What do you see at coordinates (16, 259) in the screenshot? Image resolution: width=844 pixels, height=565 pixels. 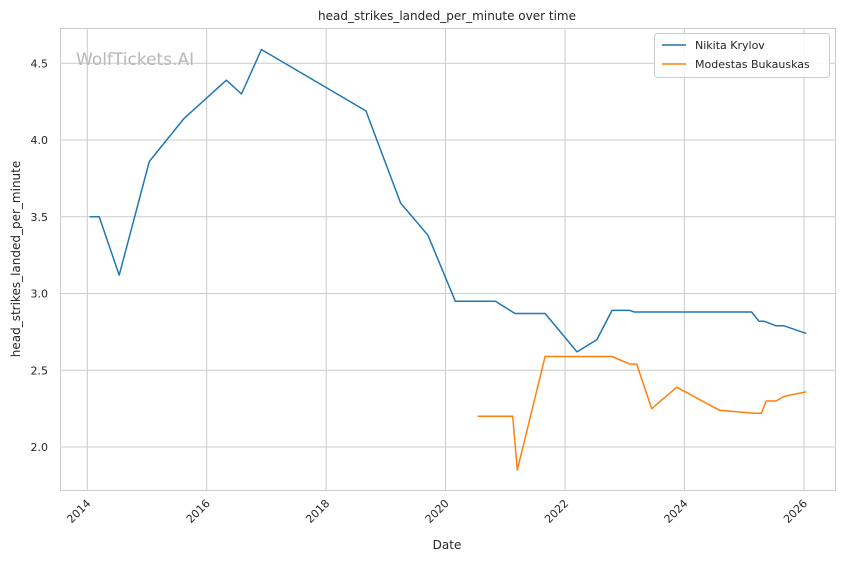 I see `y-axis-label: head_strikes_landed_per_minute` at bounding box center [16, 259].